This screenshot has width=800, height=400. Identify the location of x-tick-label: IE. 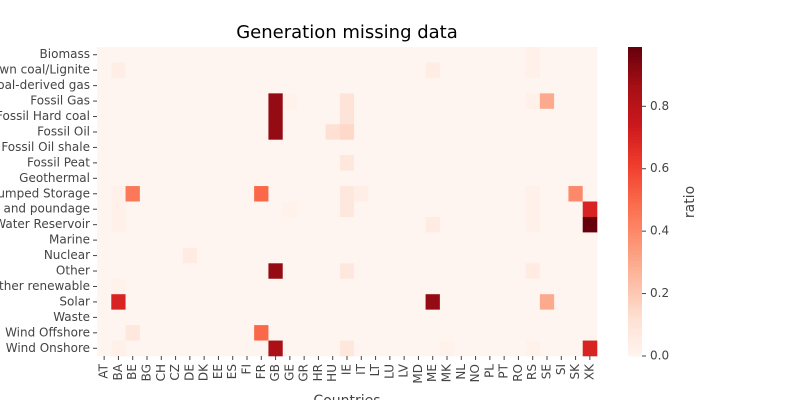
(347, 369).